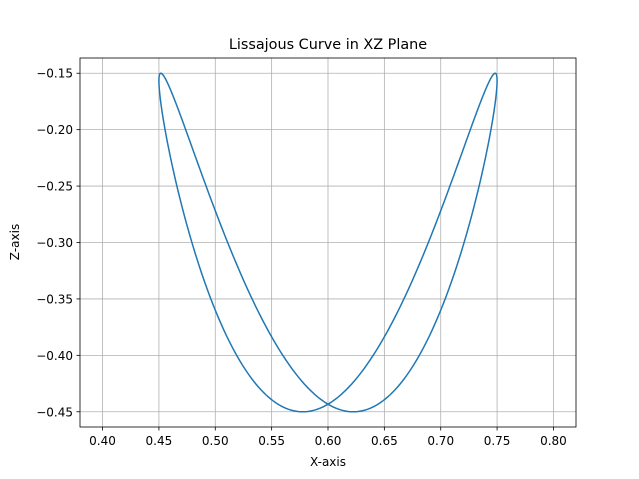  I want to click on x-tick-label: 0.40, so click(102, 441).